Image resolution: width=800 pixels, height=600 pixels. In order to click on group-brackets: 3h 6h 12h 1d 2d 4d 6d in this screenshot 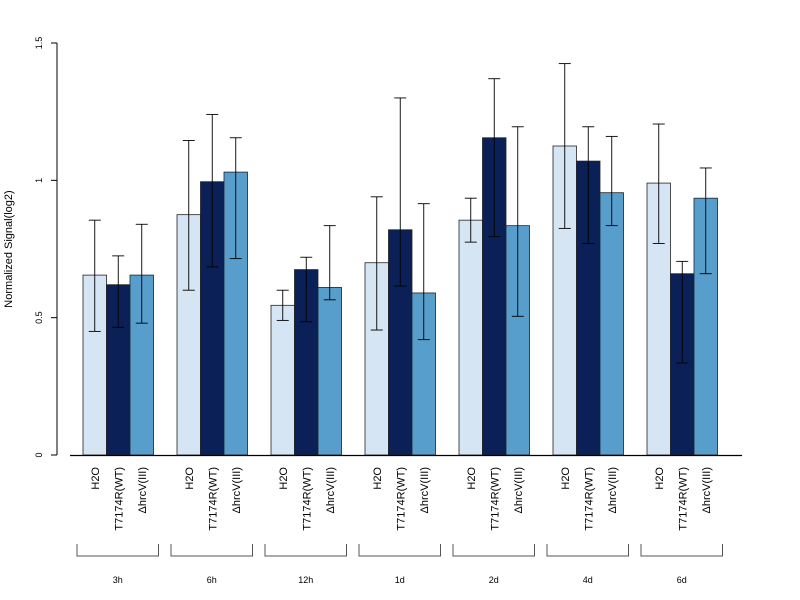, I will do `click(399, 564)`.